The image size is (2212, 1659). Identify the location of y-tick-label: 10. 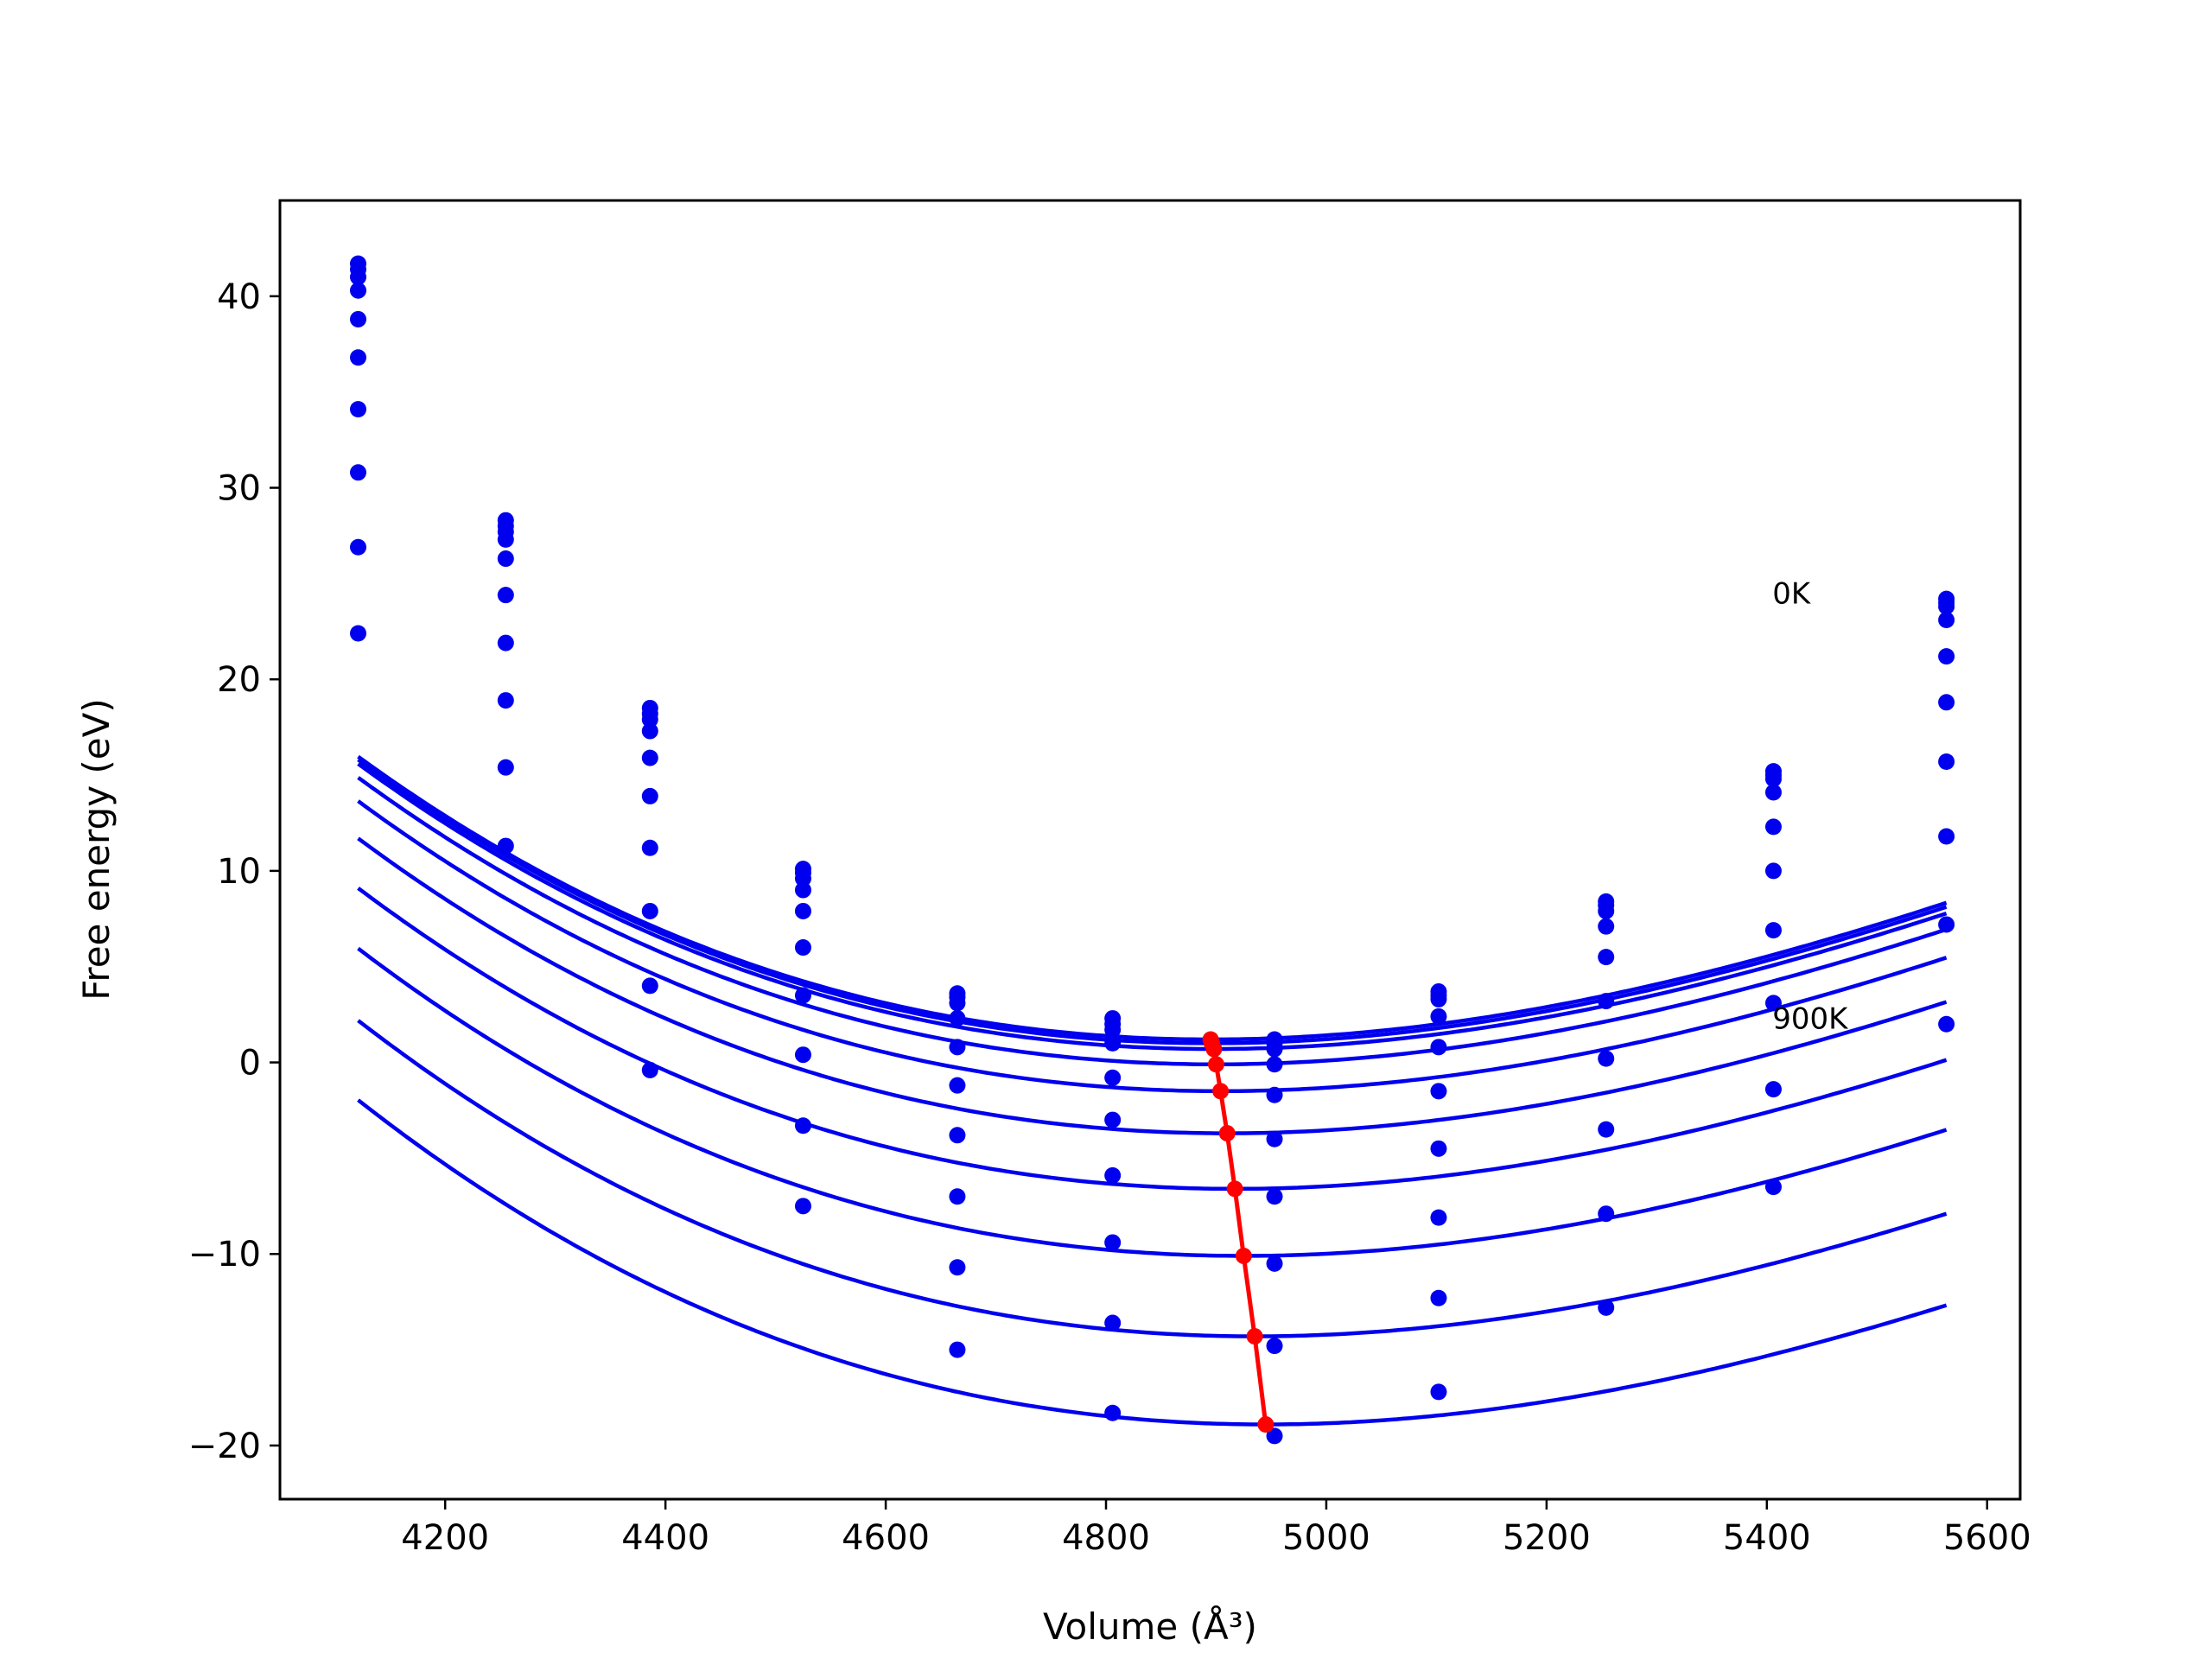
(239, 872).